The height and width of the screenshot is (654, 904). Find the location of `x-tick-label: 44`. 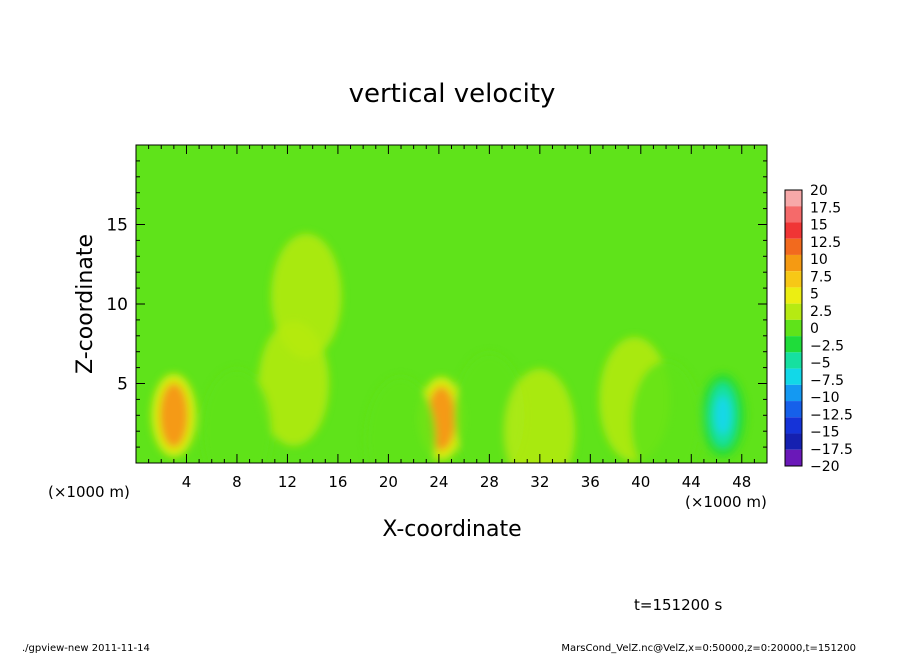

x-tick-label: 44 is located at coordinates (691, 482).